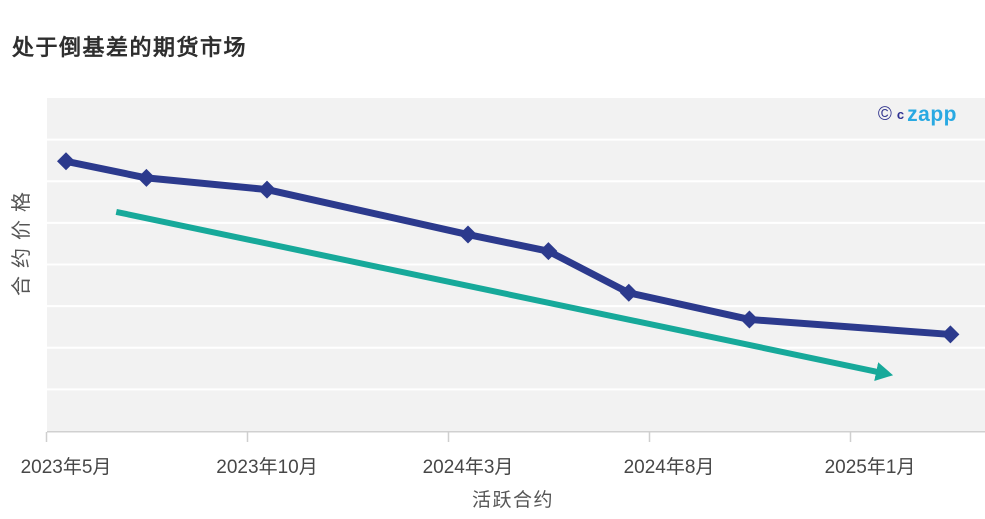 The width and height of the screenshot is (985, 519). Describe the element at coordinates (932, 114) in the screenshot. I see `logo-wordmark: zapp` at that location.